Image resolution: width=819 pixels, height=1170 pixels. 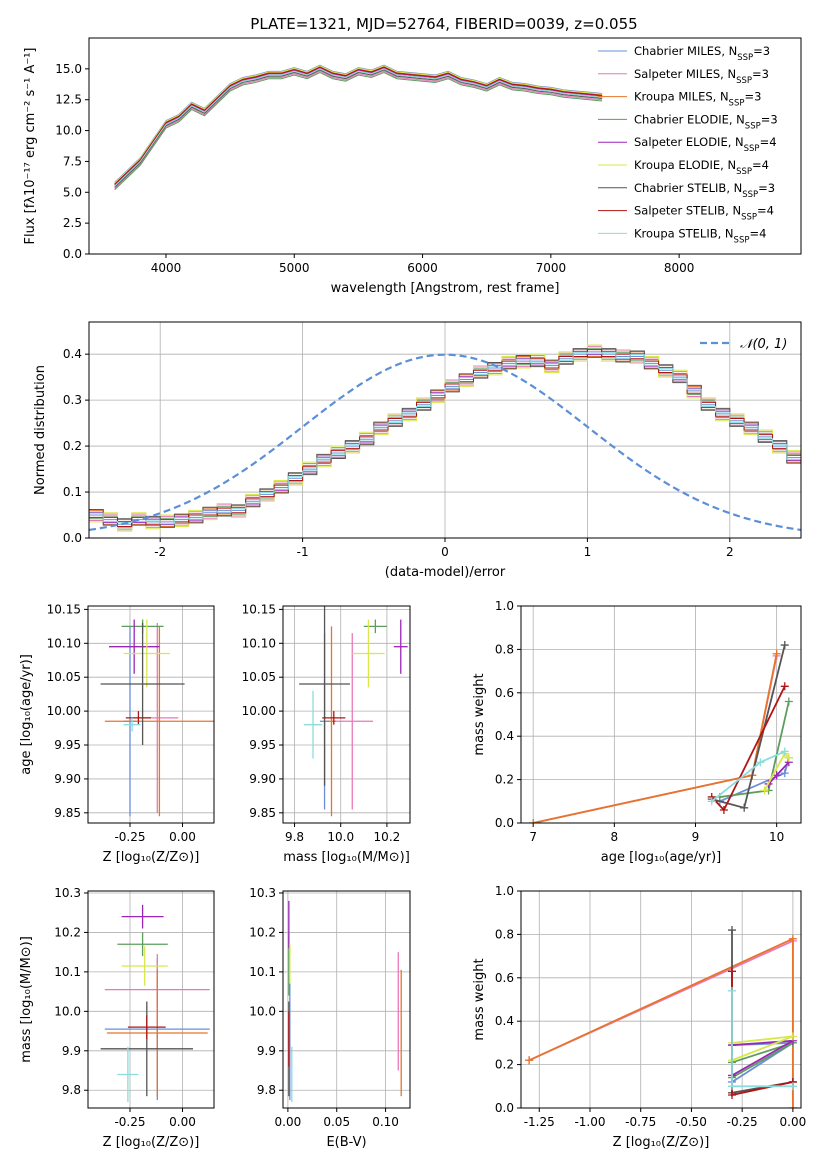 What do you see at coordinates (160, 552) in the screenshot?
I see `x-tick-label: -2` at bounding box center [160, 552].